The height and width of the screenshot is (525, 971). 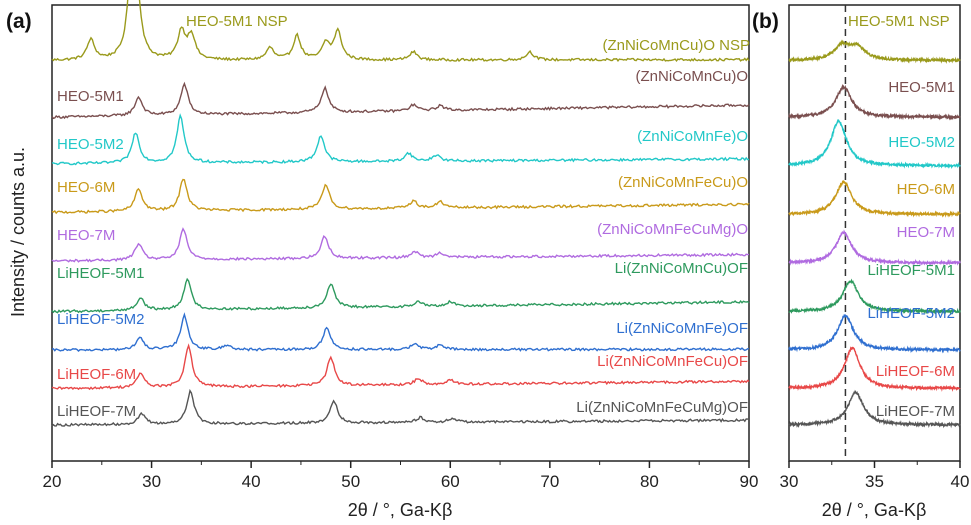 What do you see at coordinates (915, 371) in the screenshot?
I see `panel-b-series-name-liheof-6m: LiHEOF-6M` at bounding box center [915, 371].